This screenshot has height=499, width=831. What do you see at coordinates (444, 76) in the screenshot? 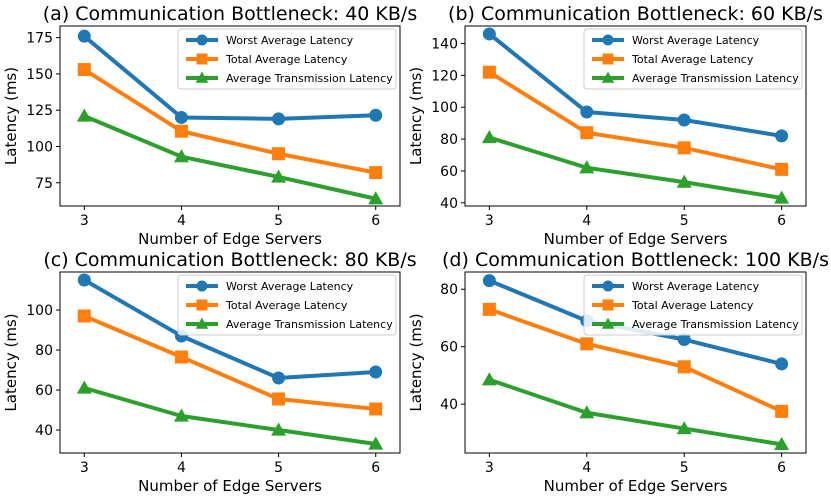
I see `y-tick-label: 120` at bounding box center [444, 76].